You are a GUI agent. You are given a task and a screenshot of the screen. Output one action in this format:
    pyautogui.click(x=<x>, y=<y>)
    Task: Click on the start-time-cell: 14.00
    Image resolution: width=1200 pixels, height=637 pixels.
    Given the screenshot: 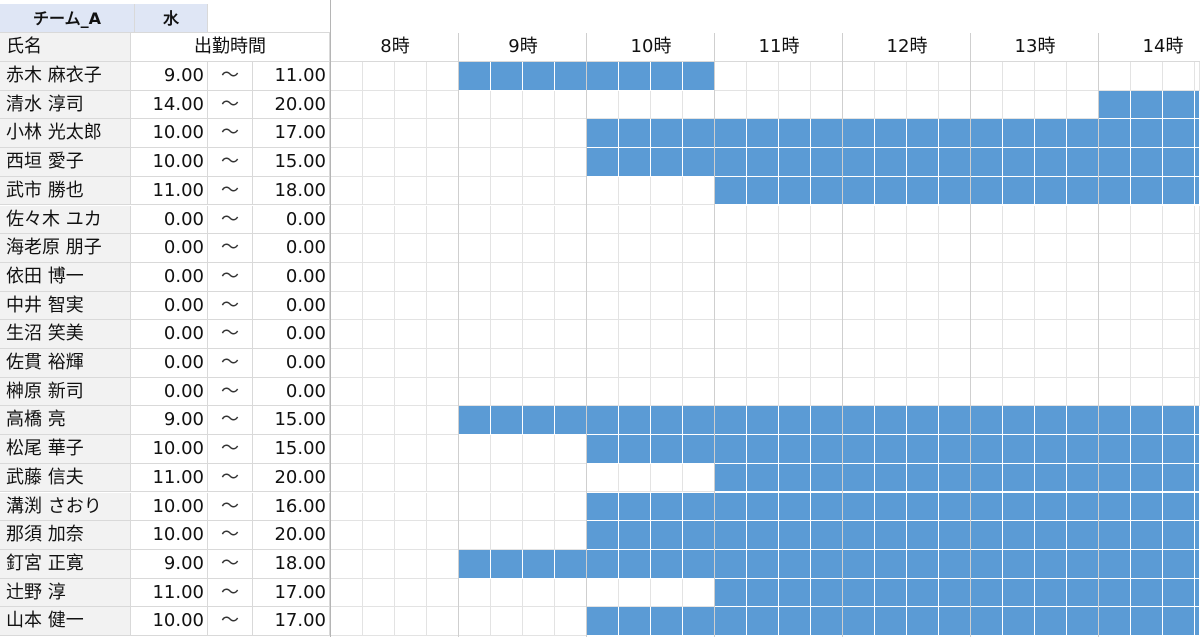 What is the action you would take?
    pyautogui.click(x=169, y=105)
    